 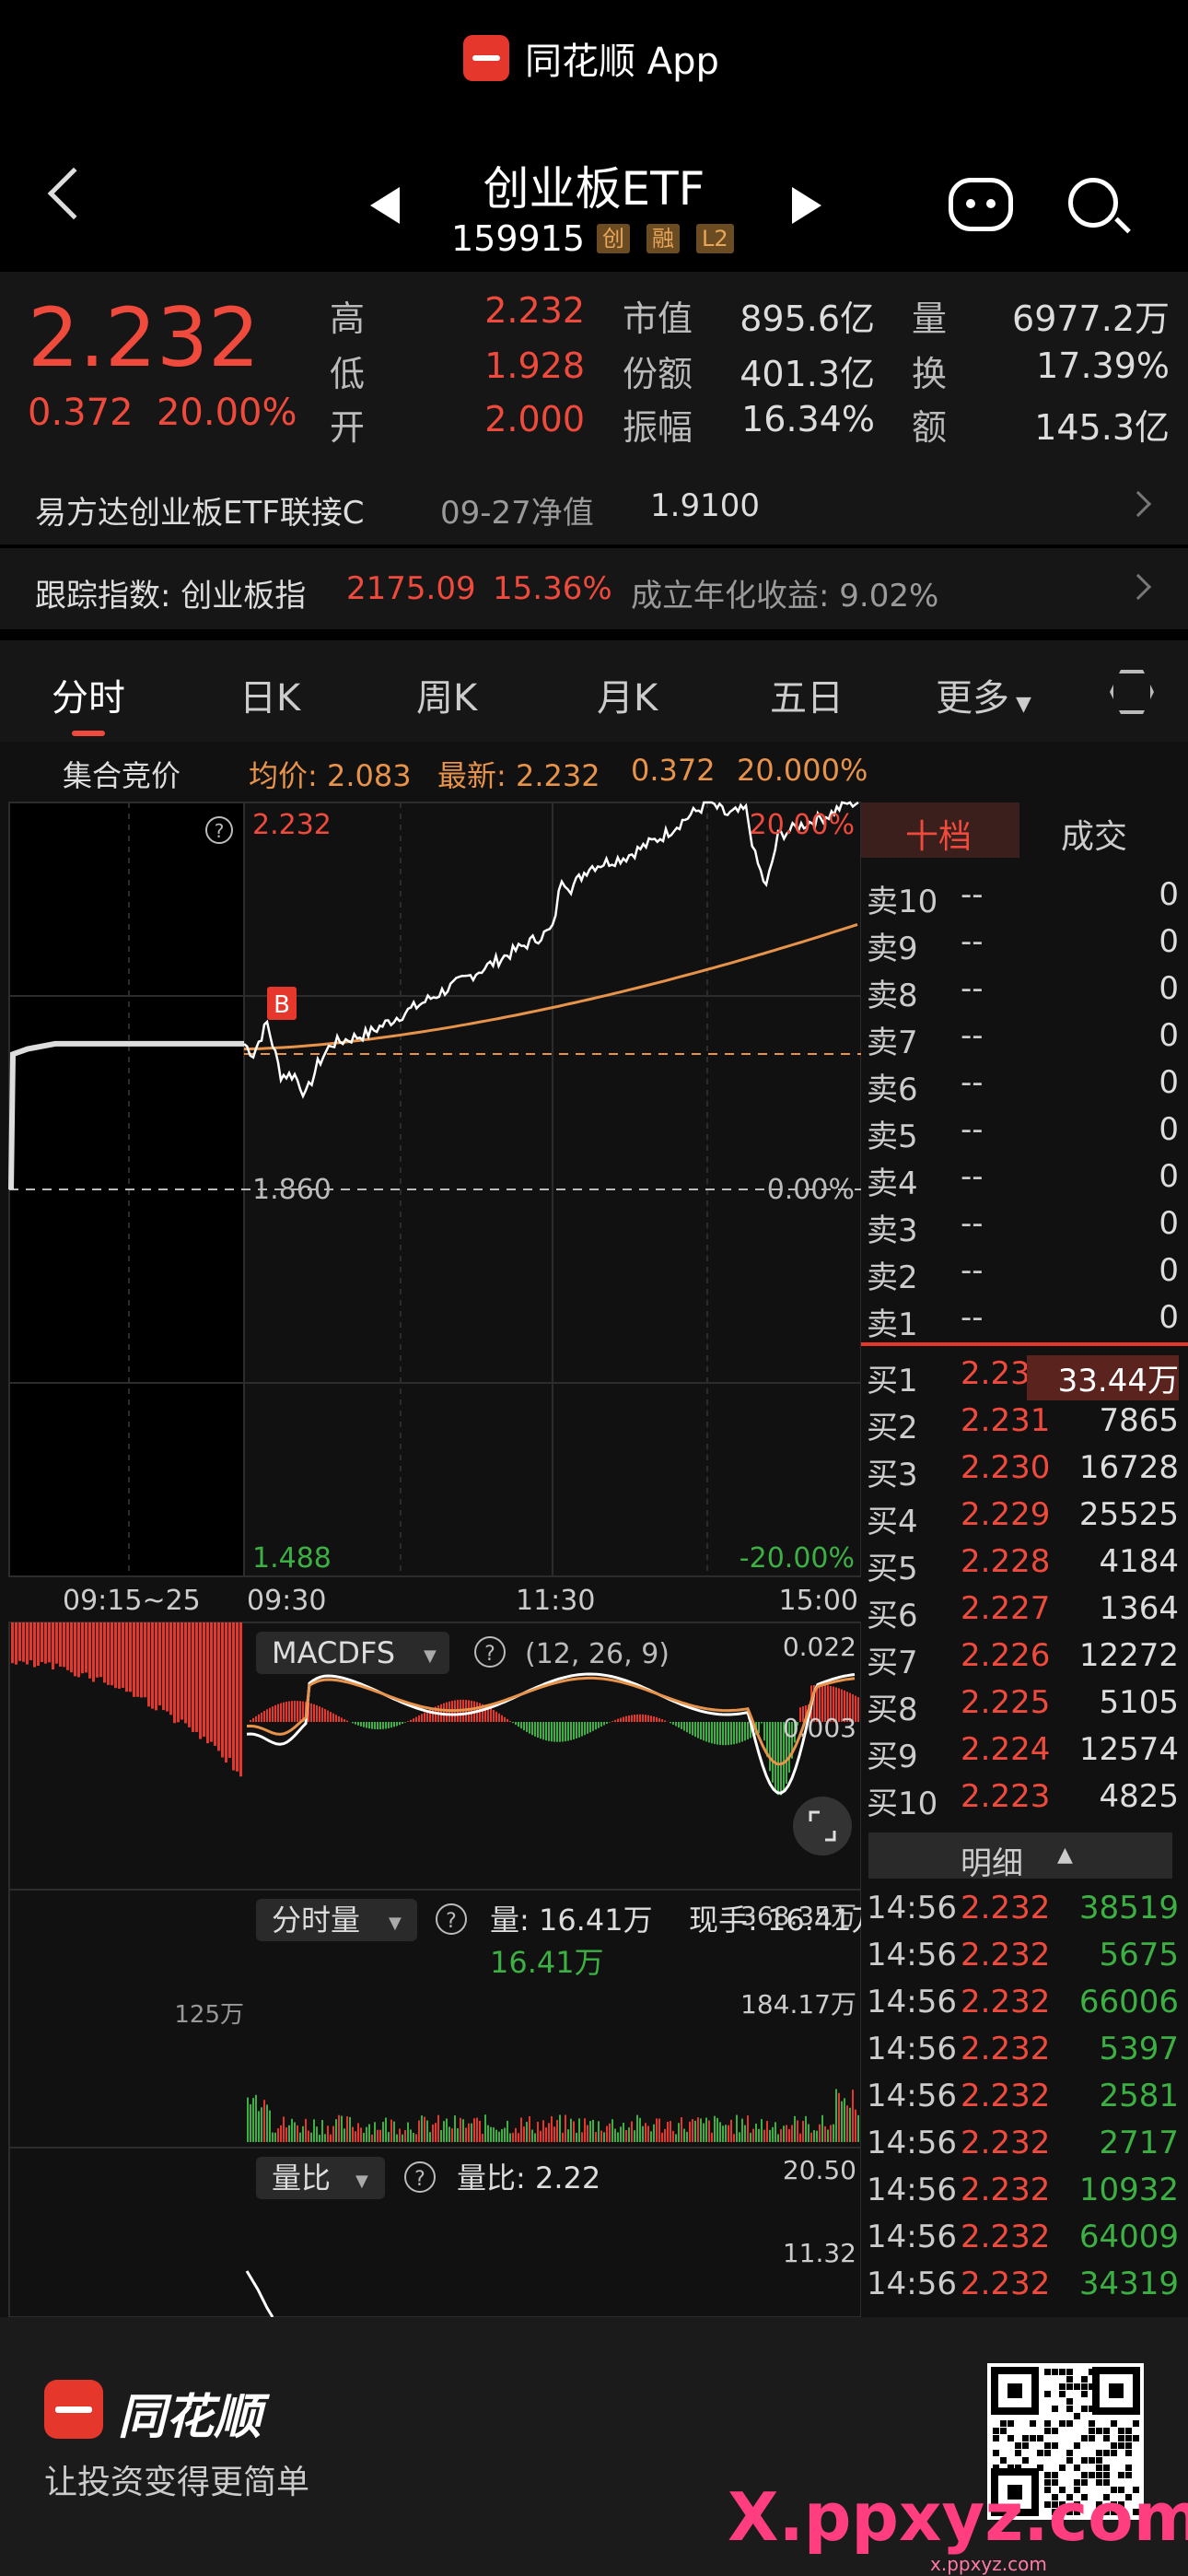 I want to click on tracking-index-row: 跟踪指数: 创业板指 2175.09 15.36% 成立年化收益: 9.02%, so click(x=594, y=588).